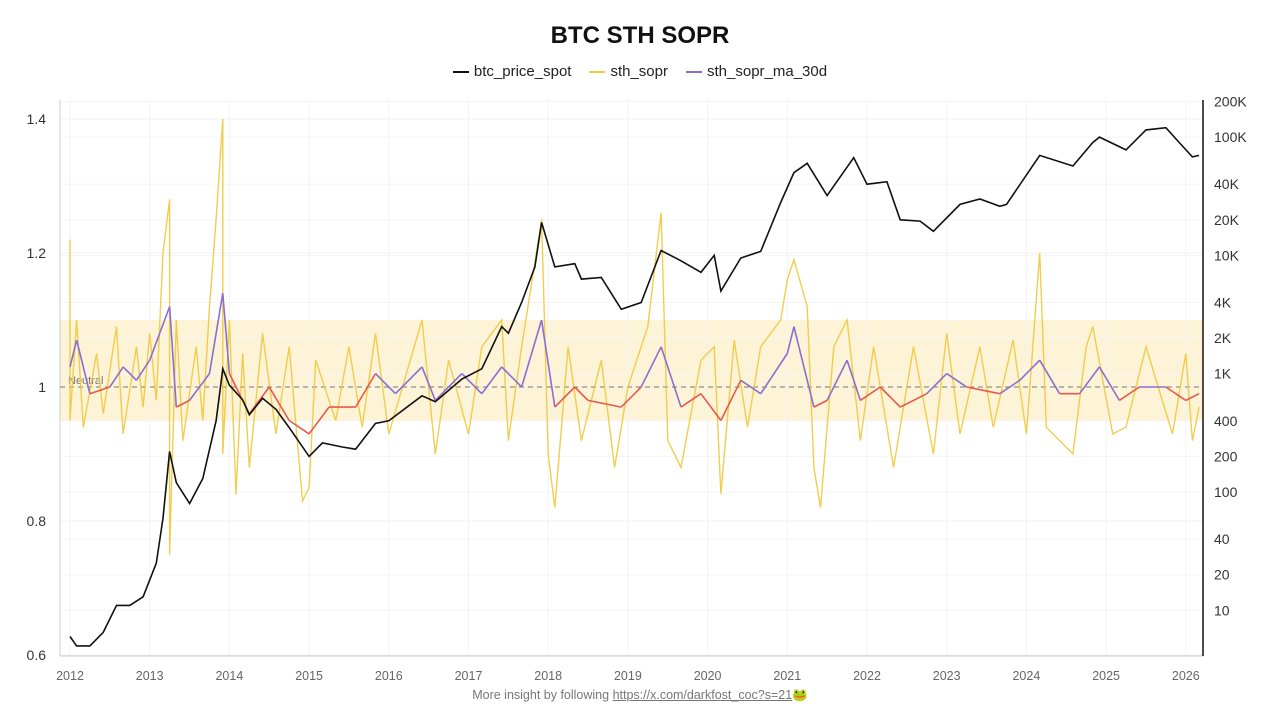  I want to click on legend: btc_price_spot sth_sopr sth_sopr_ma_30d, so click(640, 71).